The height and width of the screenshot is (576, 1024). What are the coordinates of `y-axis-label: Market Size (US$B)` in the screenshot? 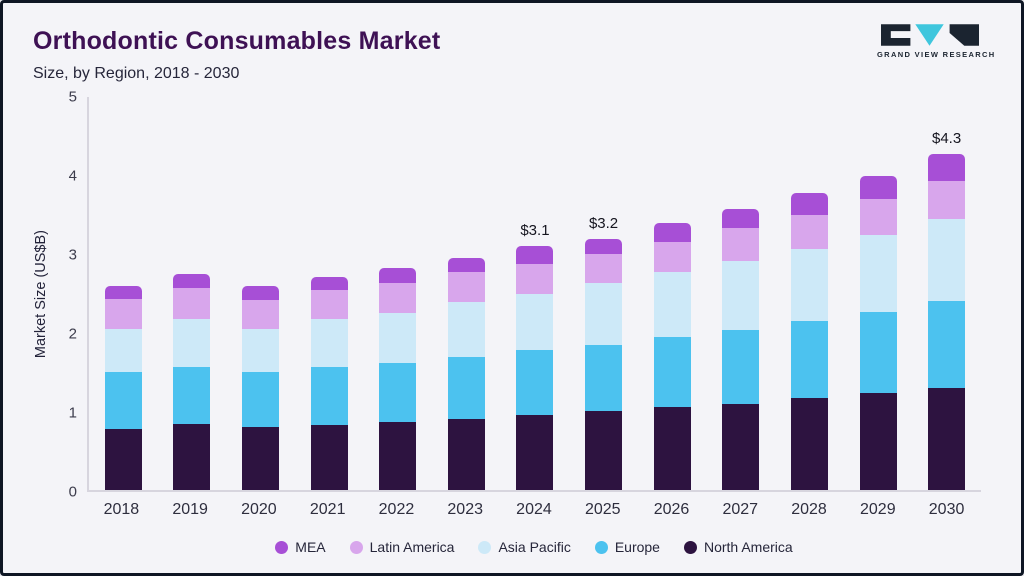 It's located at (41, 294).